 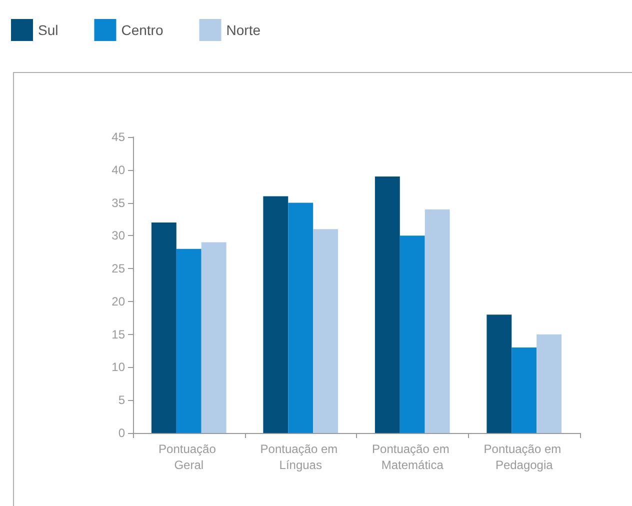 I want to click on x-tick-label: Pontuação em Matemática, so click(x=412, y=457).